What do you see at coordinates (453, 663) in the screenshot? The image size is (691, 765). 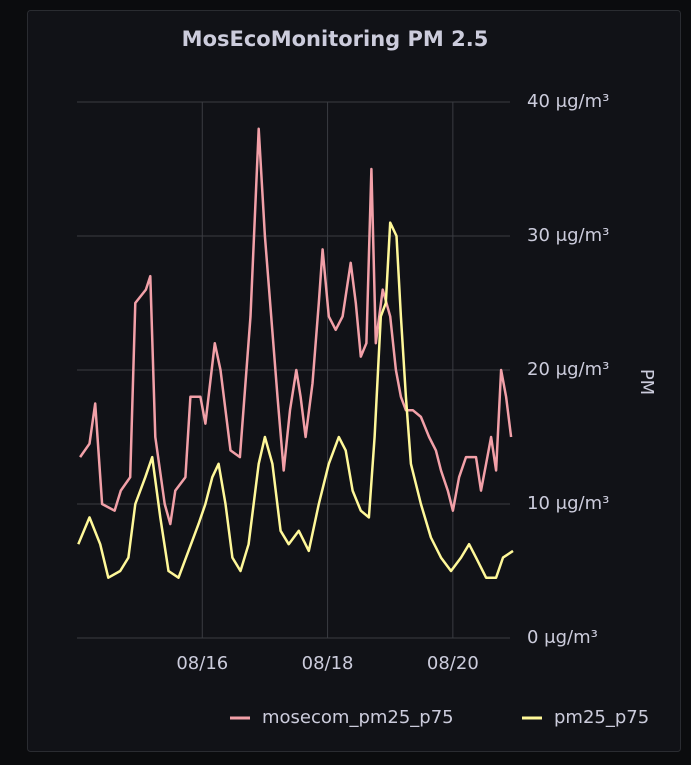 I see `x-tick-label: 08/20` at bounding box center [453, 663].